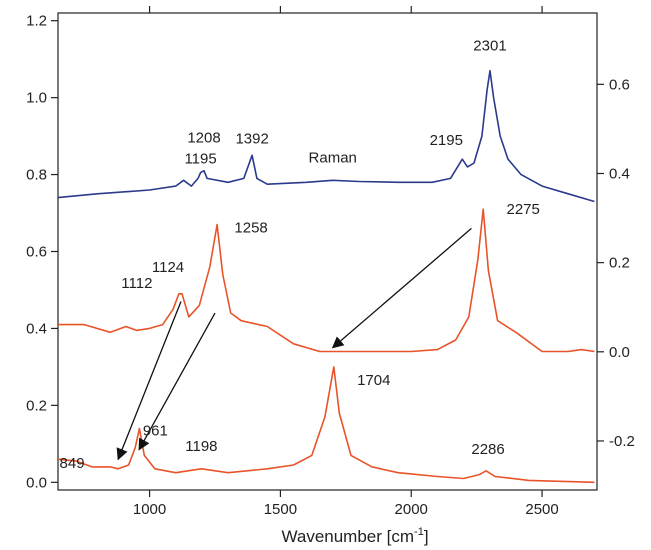 This screenshot has width=651, height=550. What do you see at coordinates (411, 509) in the screenshot?
I see `x-tick-label: 2000` at bounding box center [411, 509].